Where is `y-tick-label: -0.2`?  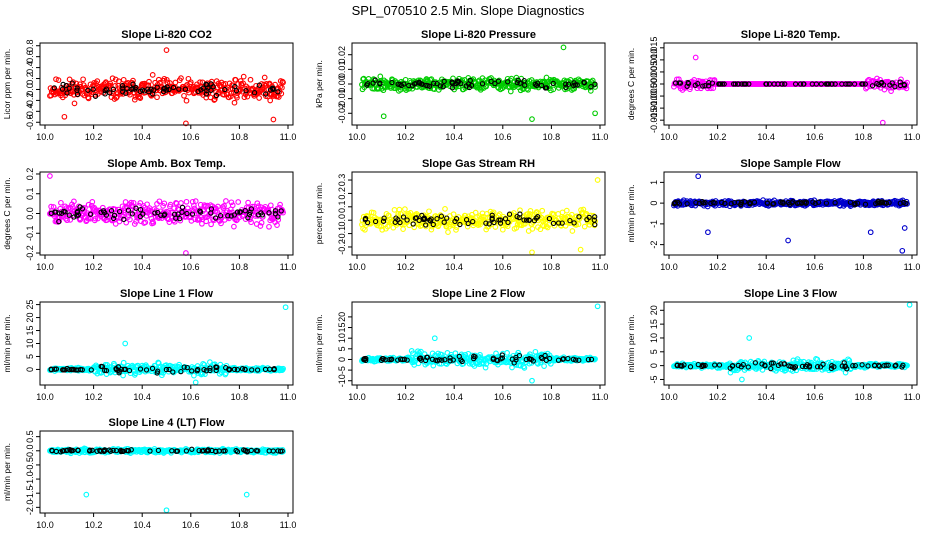 y-tick-label: -0.2 is located at coordinates (30, 101).